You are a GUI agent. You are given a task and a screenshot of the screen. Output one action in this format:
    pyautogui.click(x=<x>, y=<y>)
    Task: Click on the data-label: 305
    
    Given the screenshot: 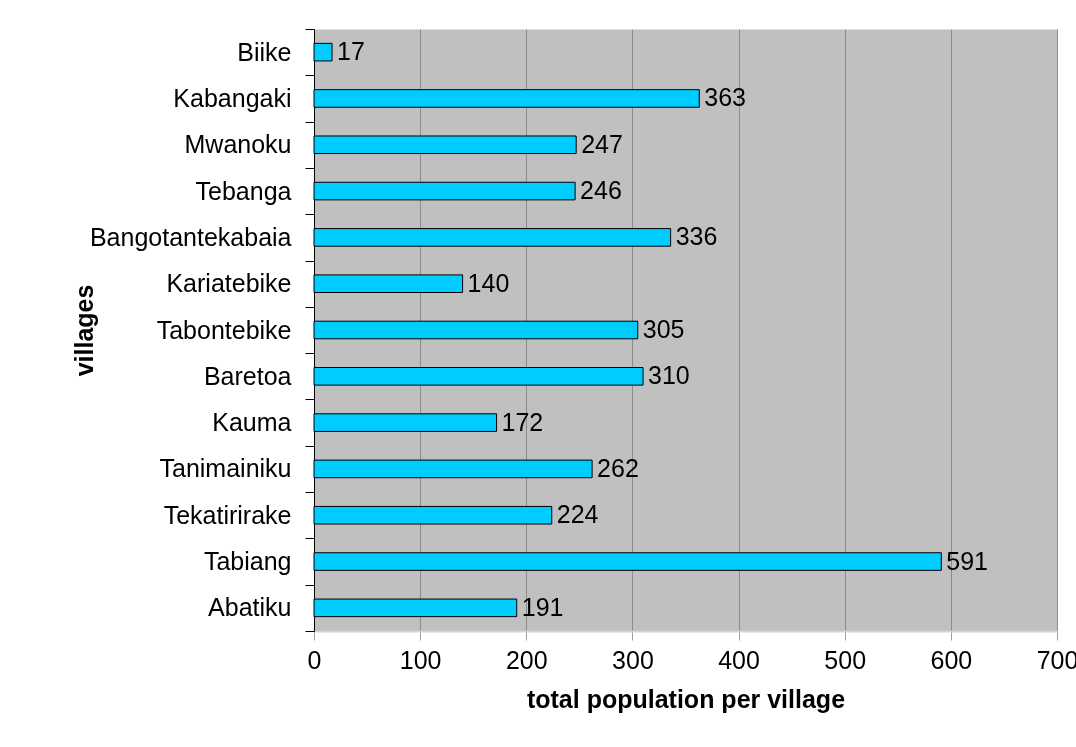 What is the action you would take?
    pyautogui.click(x=663, y=329)
    